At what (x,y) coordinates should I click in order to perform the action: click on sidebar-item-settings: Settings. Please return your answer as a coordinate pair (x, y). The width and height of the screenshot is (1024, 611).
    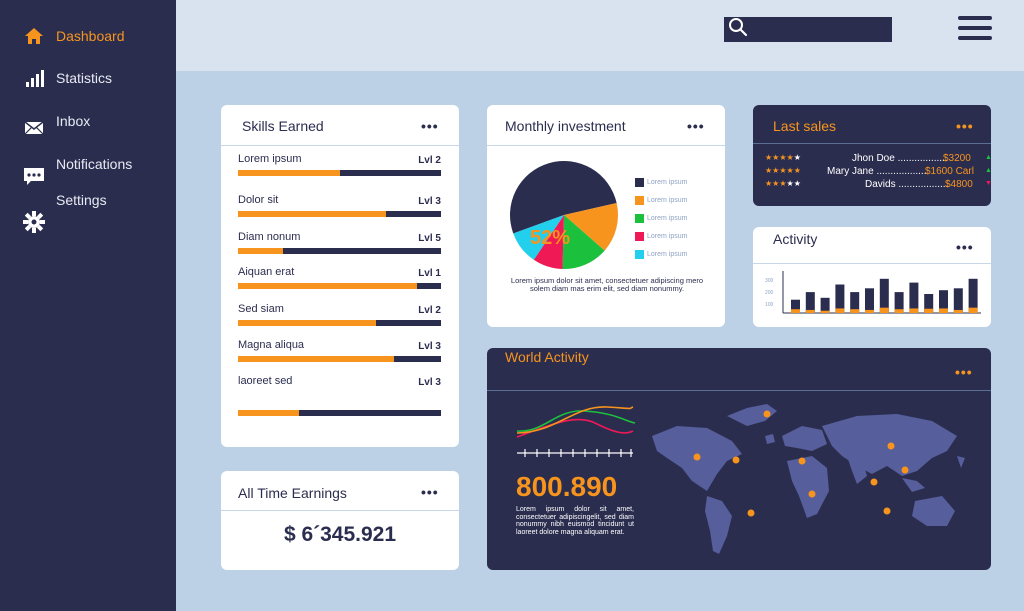
    Looking at the image, I should click on (88, 211).